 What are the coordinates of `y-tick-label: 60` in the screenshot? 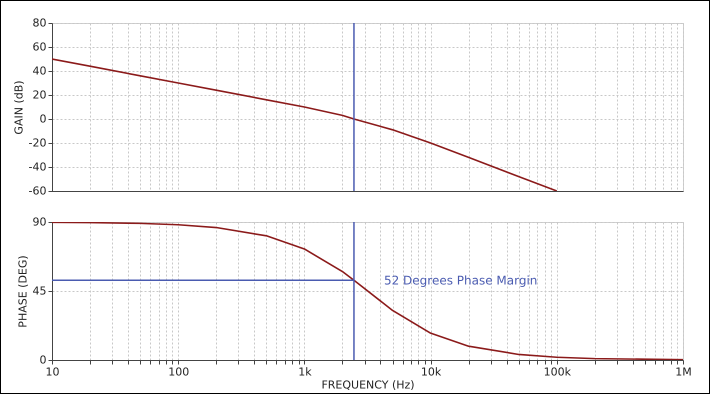 It's located at (39, 47).